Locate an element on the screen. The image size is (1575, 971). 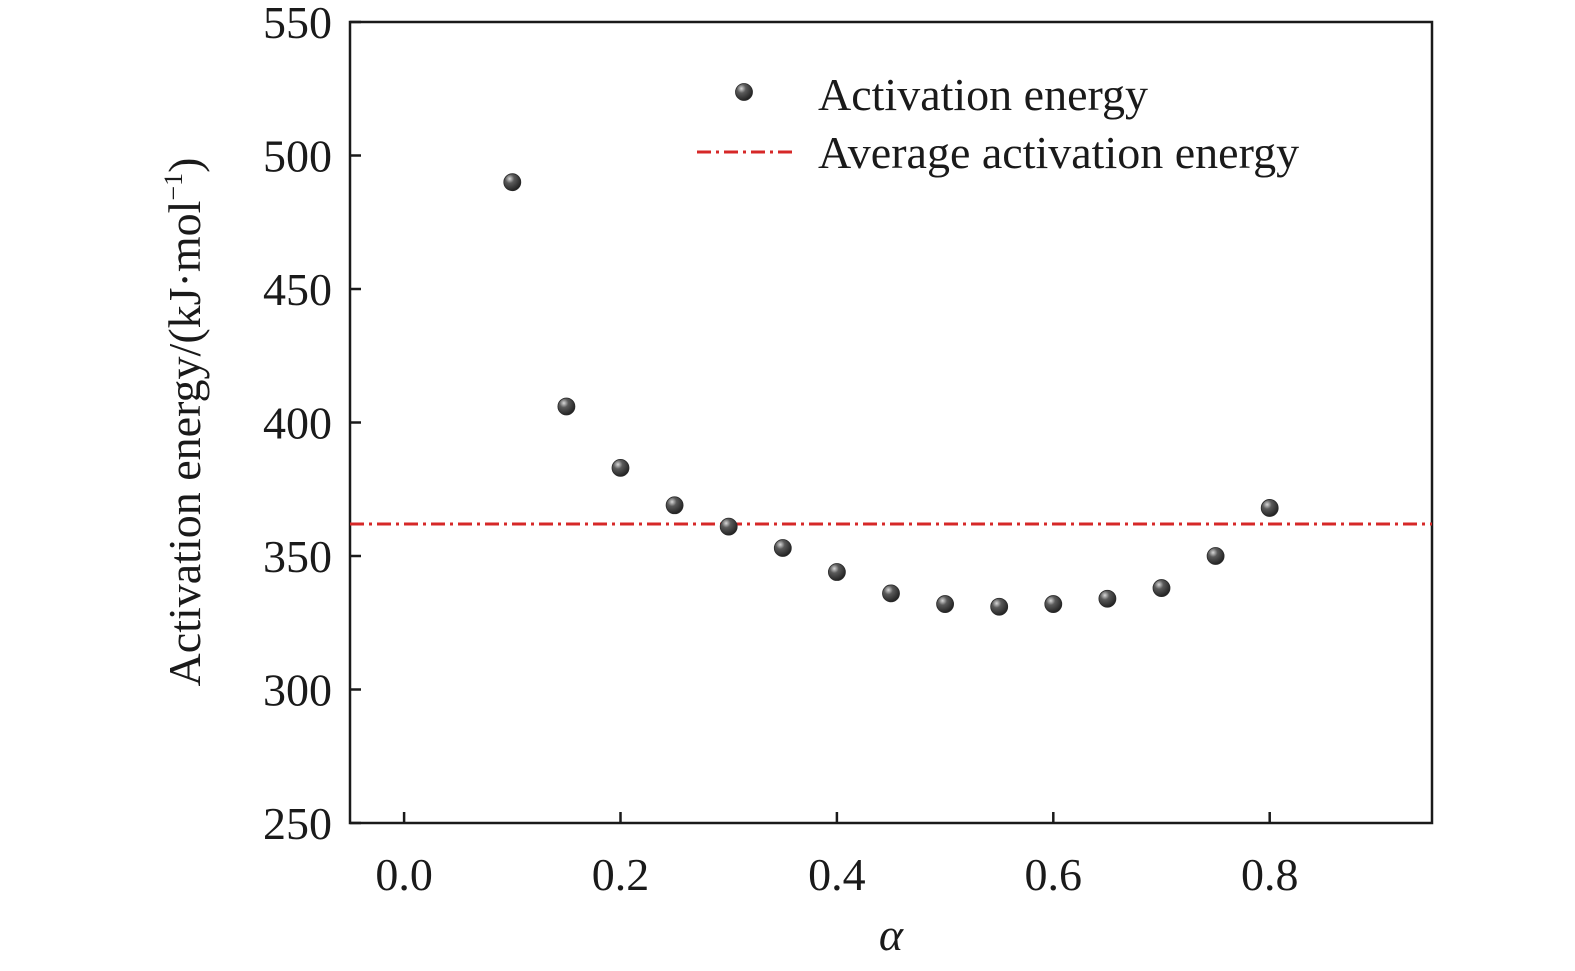
legend-label-activation-energy: Activation energy is located at coordinates (983, 94).